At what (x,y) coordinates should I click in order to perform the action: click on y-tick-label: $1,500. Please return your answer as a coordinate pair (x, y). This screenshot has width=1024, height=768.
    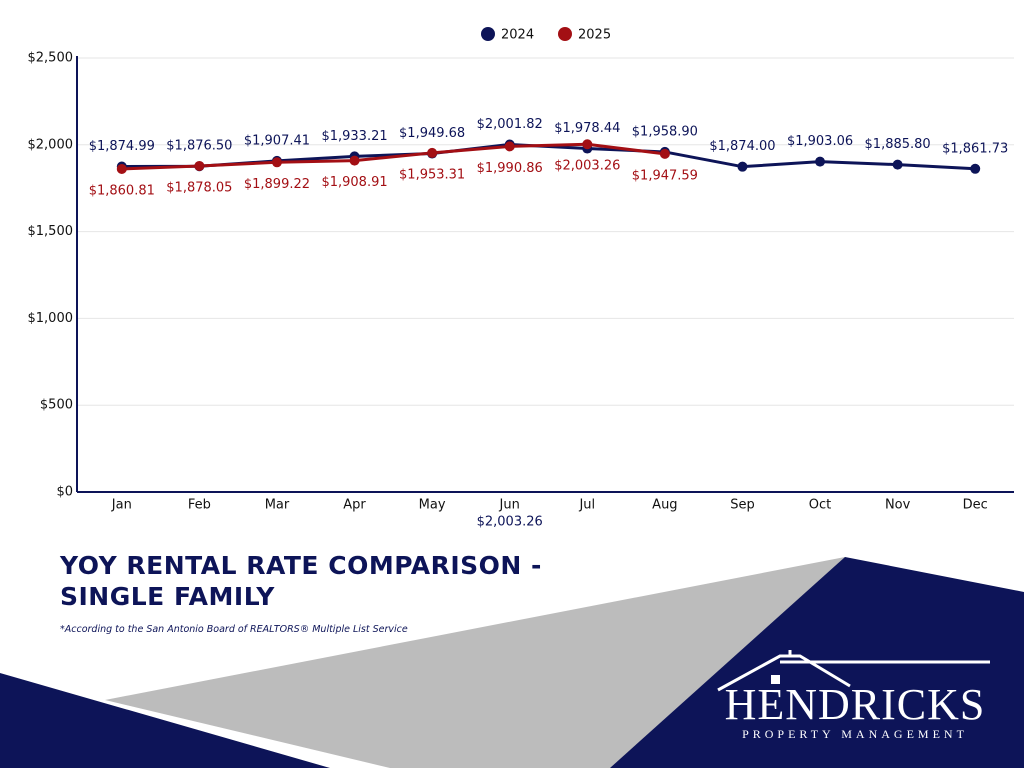
    Looking at the image, I should click on (51, 231).